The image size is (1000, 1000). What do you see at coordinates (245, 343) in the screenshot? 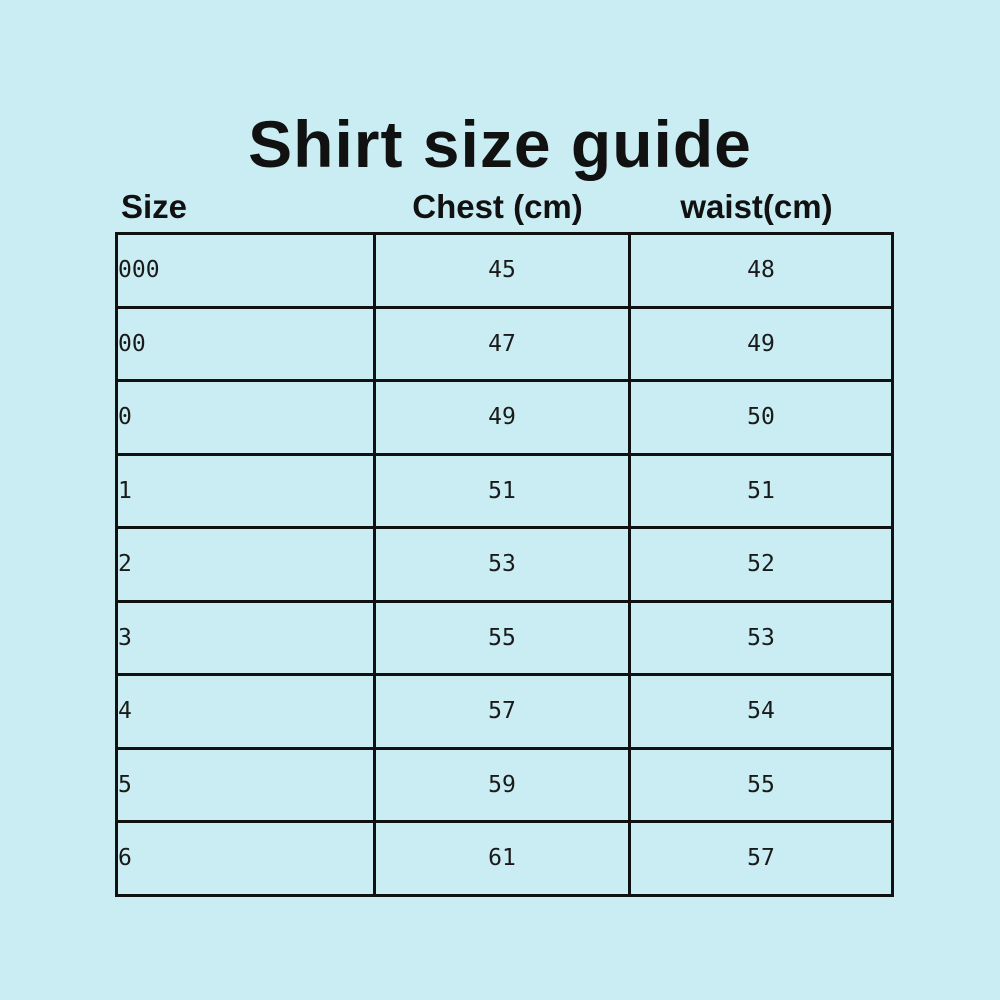
I see `size-value: 00` at bounding box center [245, 343].